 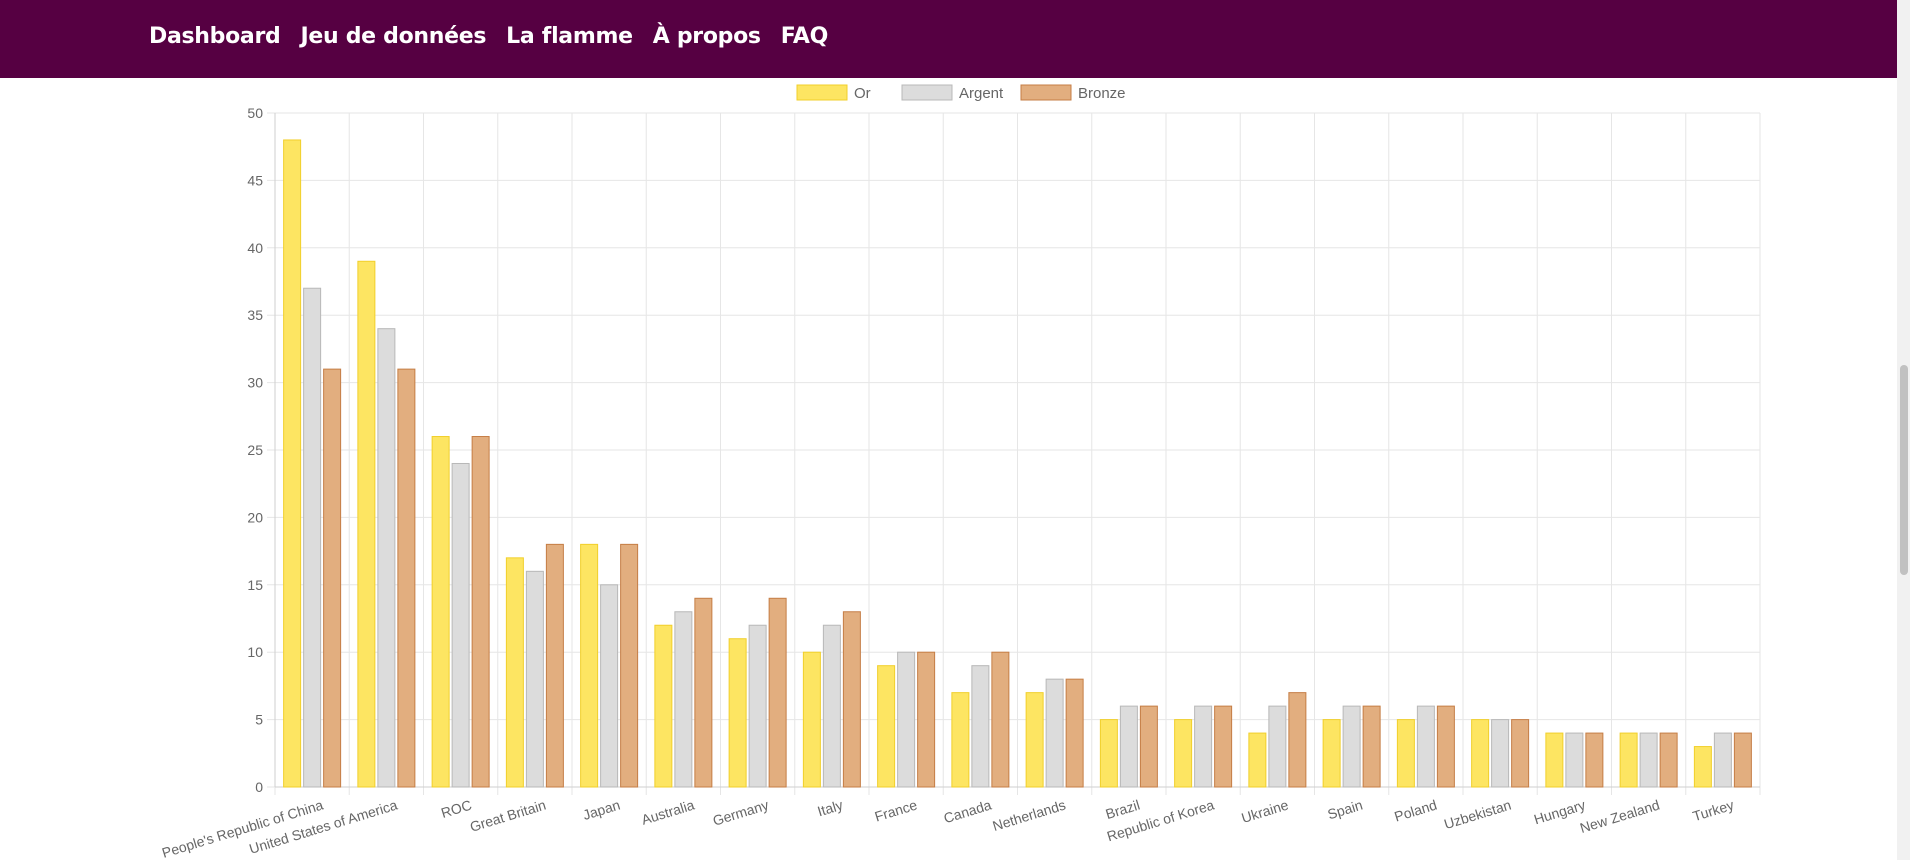 What do you see at coordinates (926, 719) in the screenshot?
I see `bar-bronze-france` at bounding box center [926, 719].